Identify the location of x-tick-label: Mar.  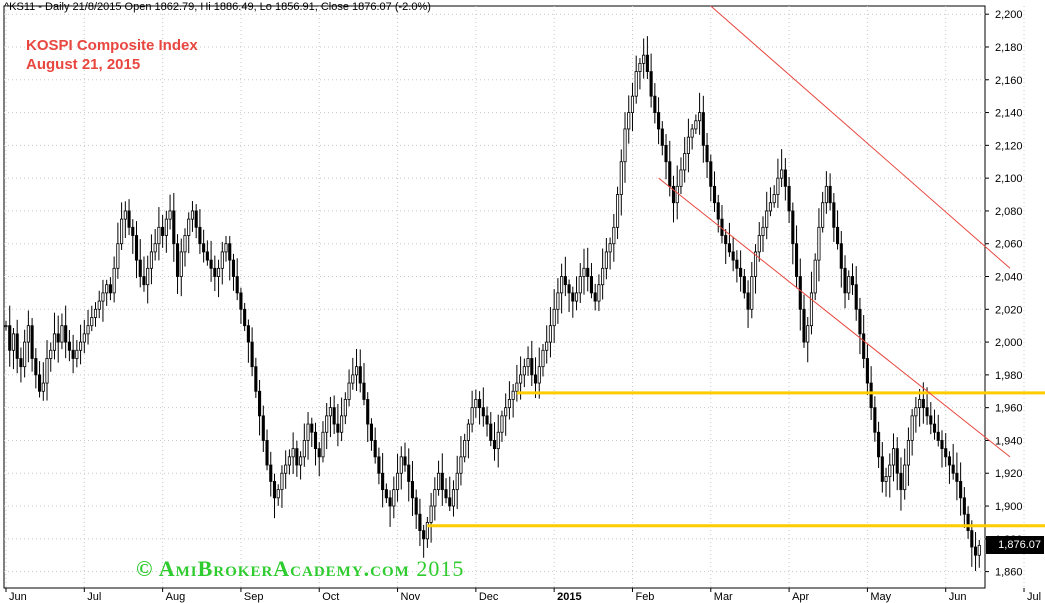
(723, 597).